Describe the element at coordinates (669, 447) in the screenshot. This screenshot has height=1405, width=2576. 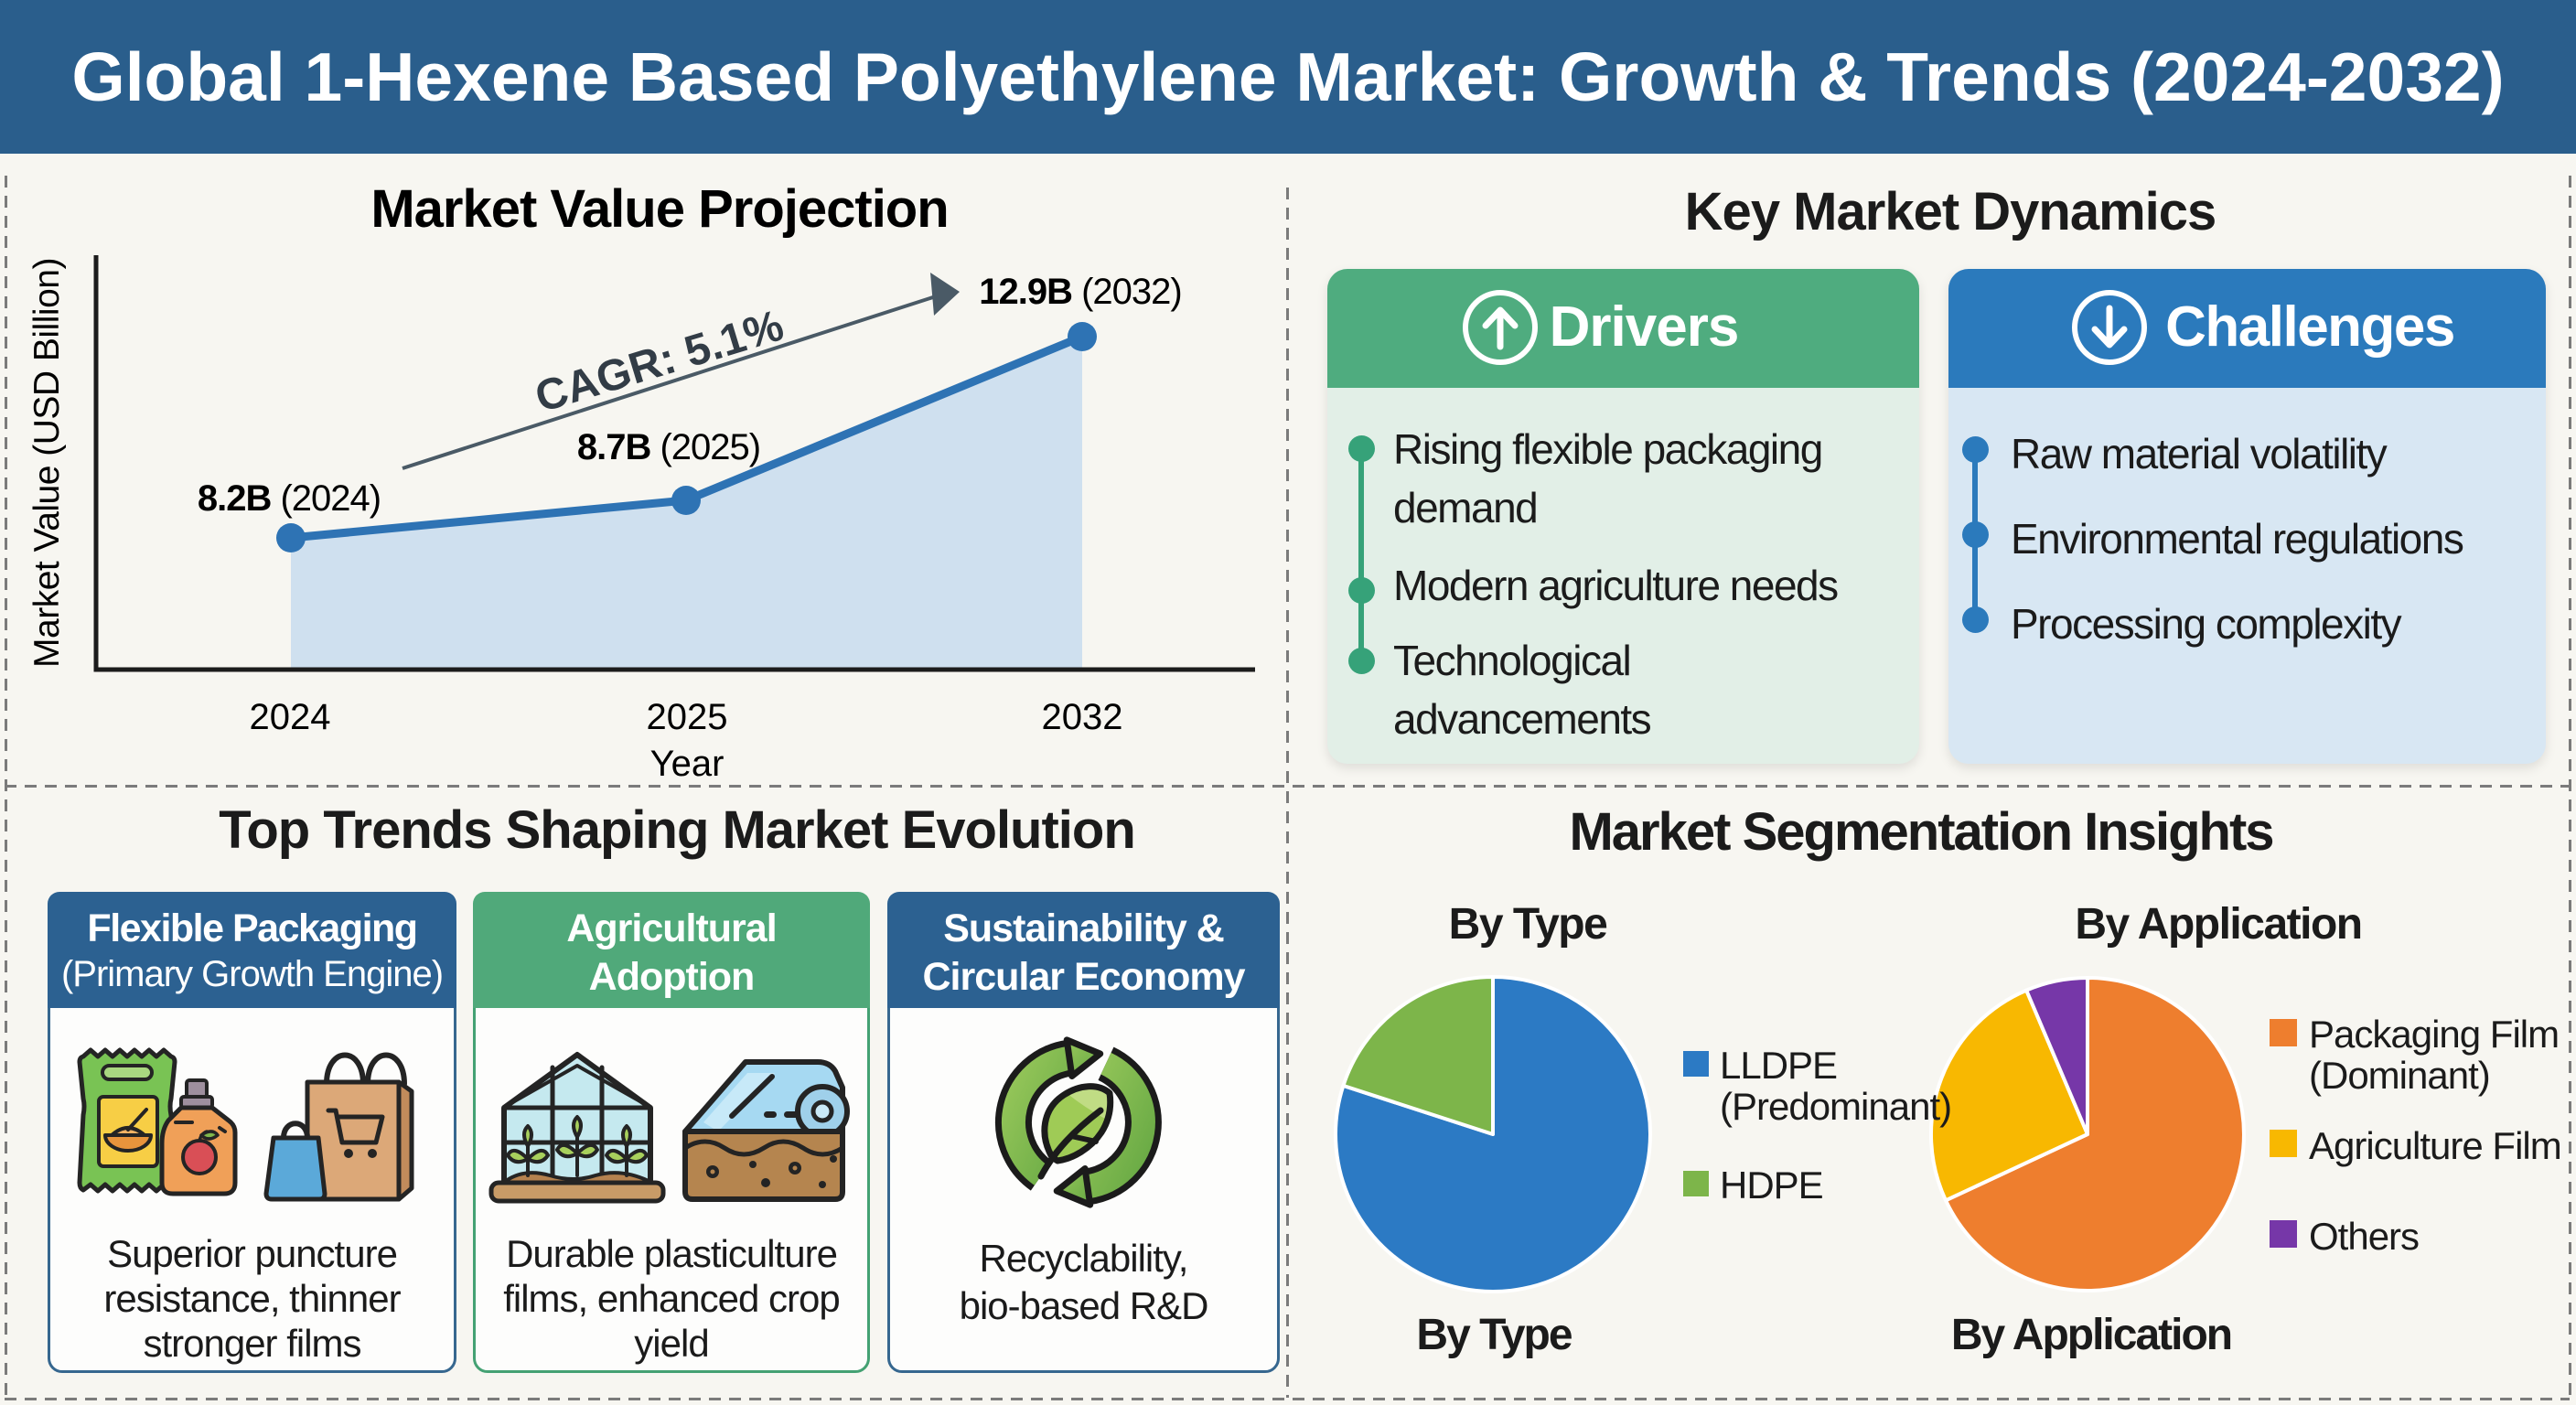
I see `svg-text: 8.7B (2025)` at that location.